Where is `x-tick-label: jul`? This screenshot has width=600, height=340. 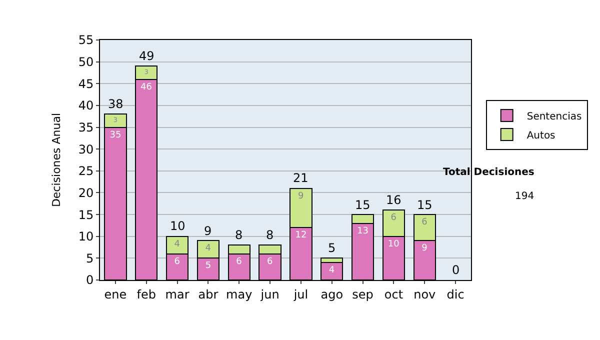
x-tick-label: jul is located at coordinates (300, 294).